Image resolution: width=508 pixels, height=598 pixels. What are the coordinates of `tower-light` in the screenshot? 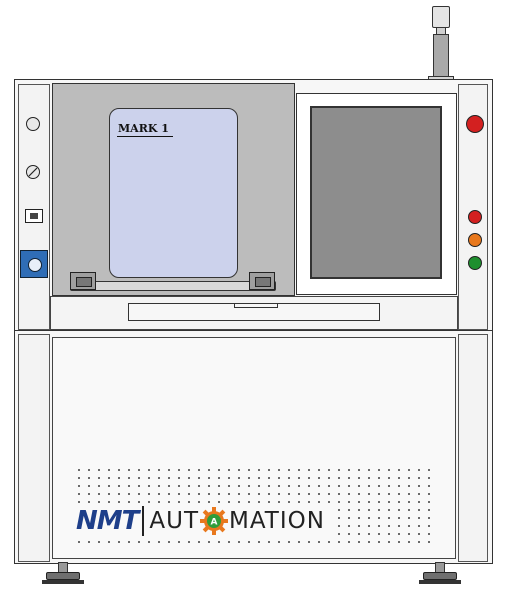 It's located at (441, 56).